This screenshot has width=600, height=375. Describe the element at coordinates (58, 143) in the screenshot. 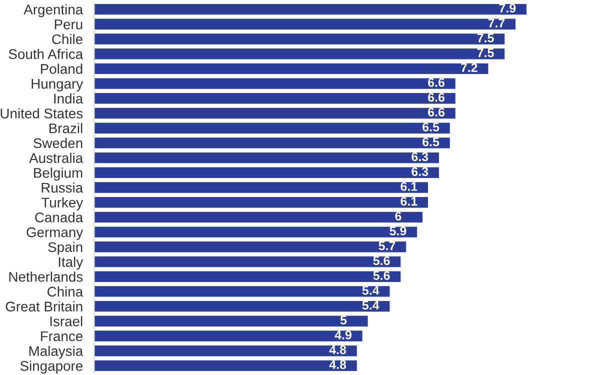

I see `y-tick-label: Sweden` at that location.